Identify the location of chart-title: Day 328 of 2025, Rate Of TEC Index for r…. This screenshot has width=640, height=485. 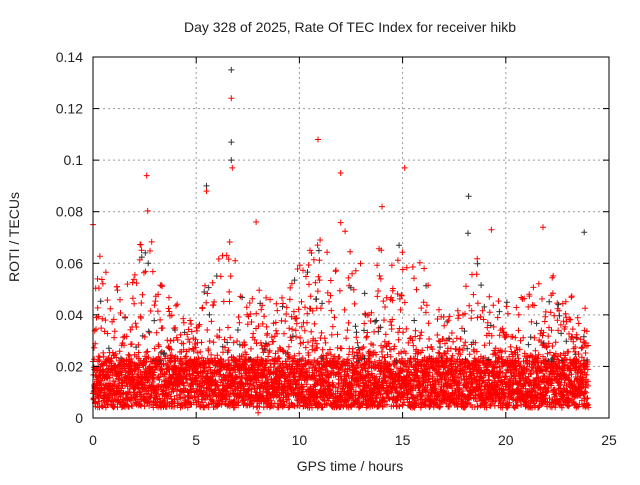
(350, 27).